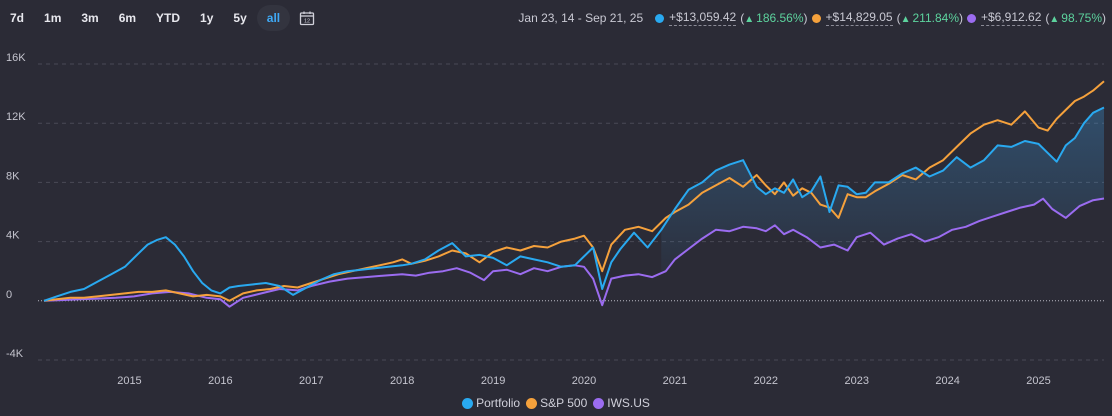  I want to click on chart-legend: Portfolio S&P 500 IWS.US, so click(556, 403).